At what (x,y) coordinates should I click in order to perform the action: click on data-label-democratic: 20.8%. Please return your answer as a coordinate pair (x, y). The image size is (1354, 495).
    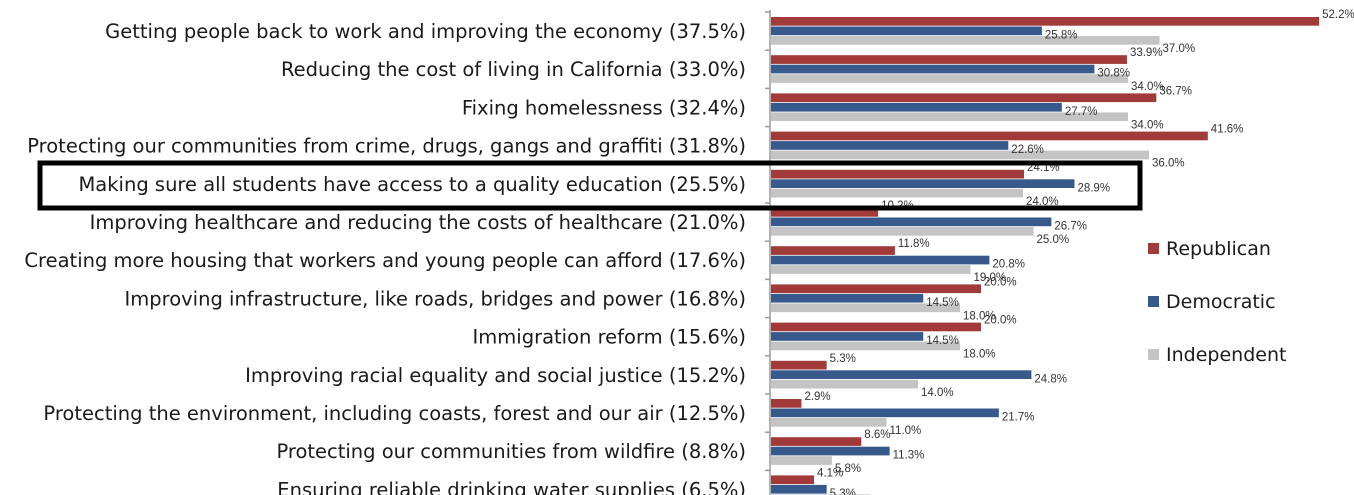
    Looking at the image, I should click on (1008, 265).